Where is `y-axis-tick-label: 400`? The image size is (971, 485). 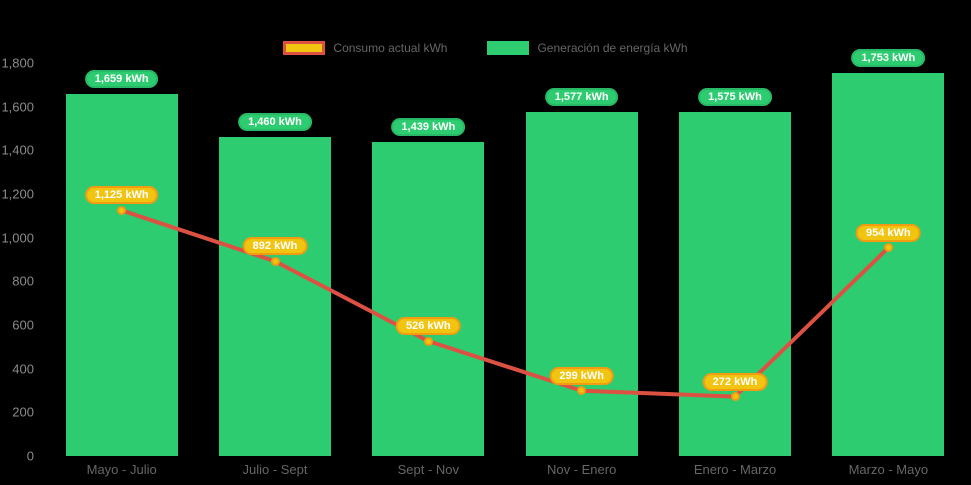 y-axis-tick-label: 400 is located at coordinates (23, 369).